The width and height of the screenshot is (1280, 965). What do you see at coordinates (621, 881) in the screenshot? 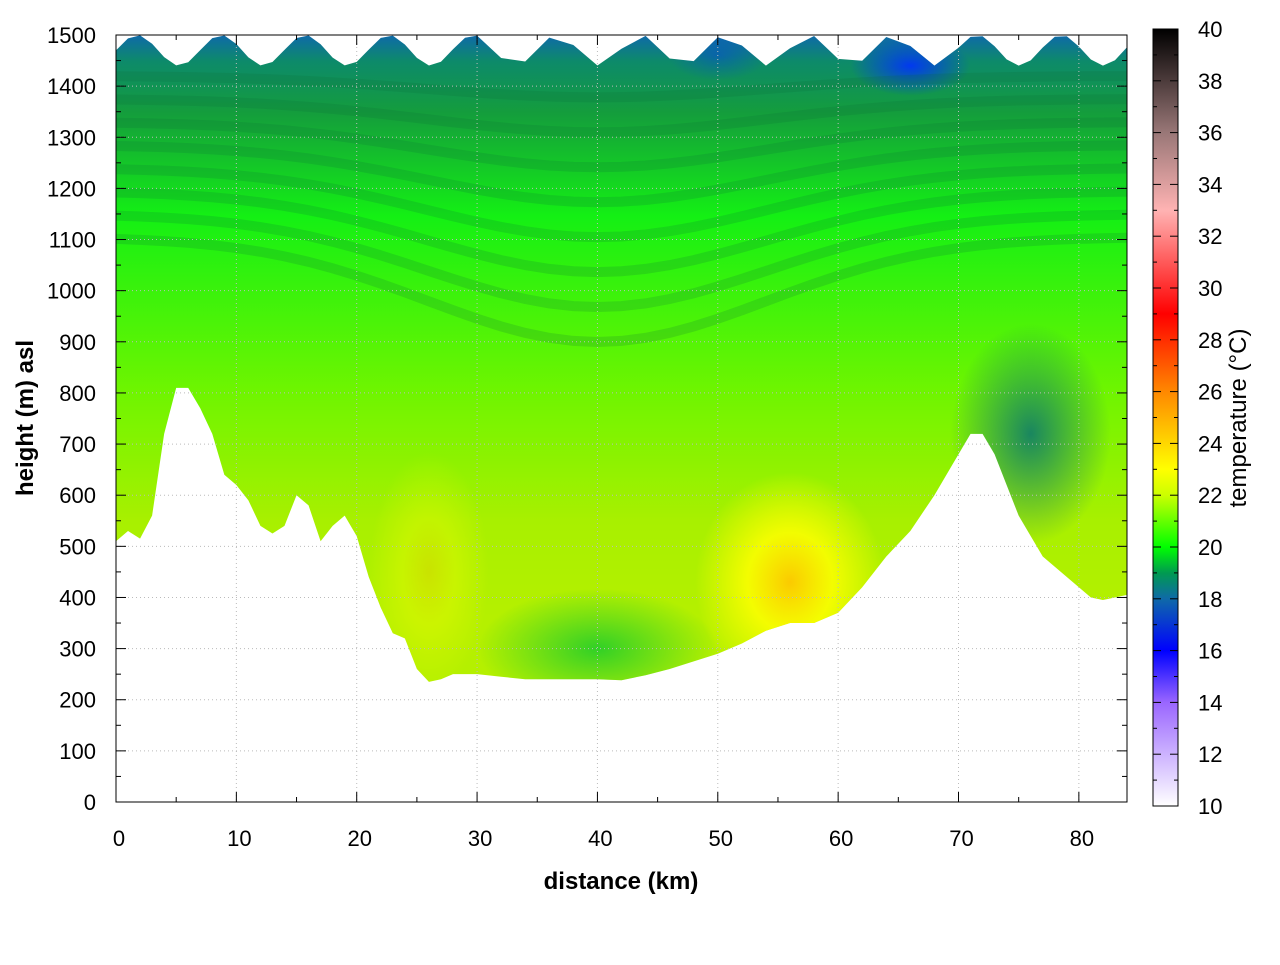
I see `x-axis-title: distance (km)` at bounding box center [621, 881].